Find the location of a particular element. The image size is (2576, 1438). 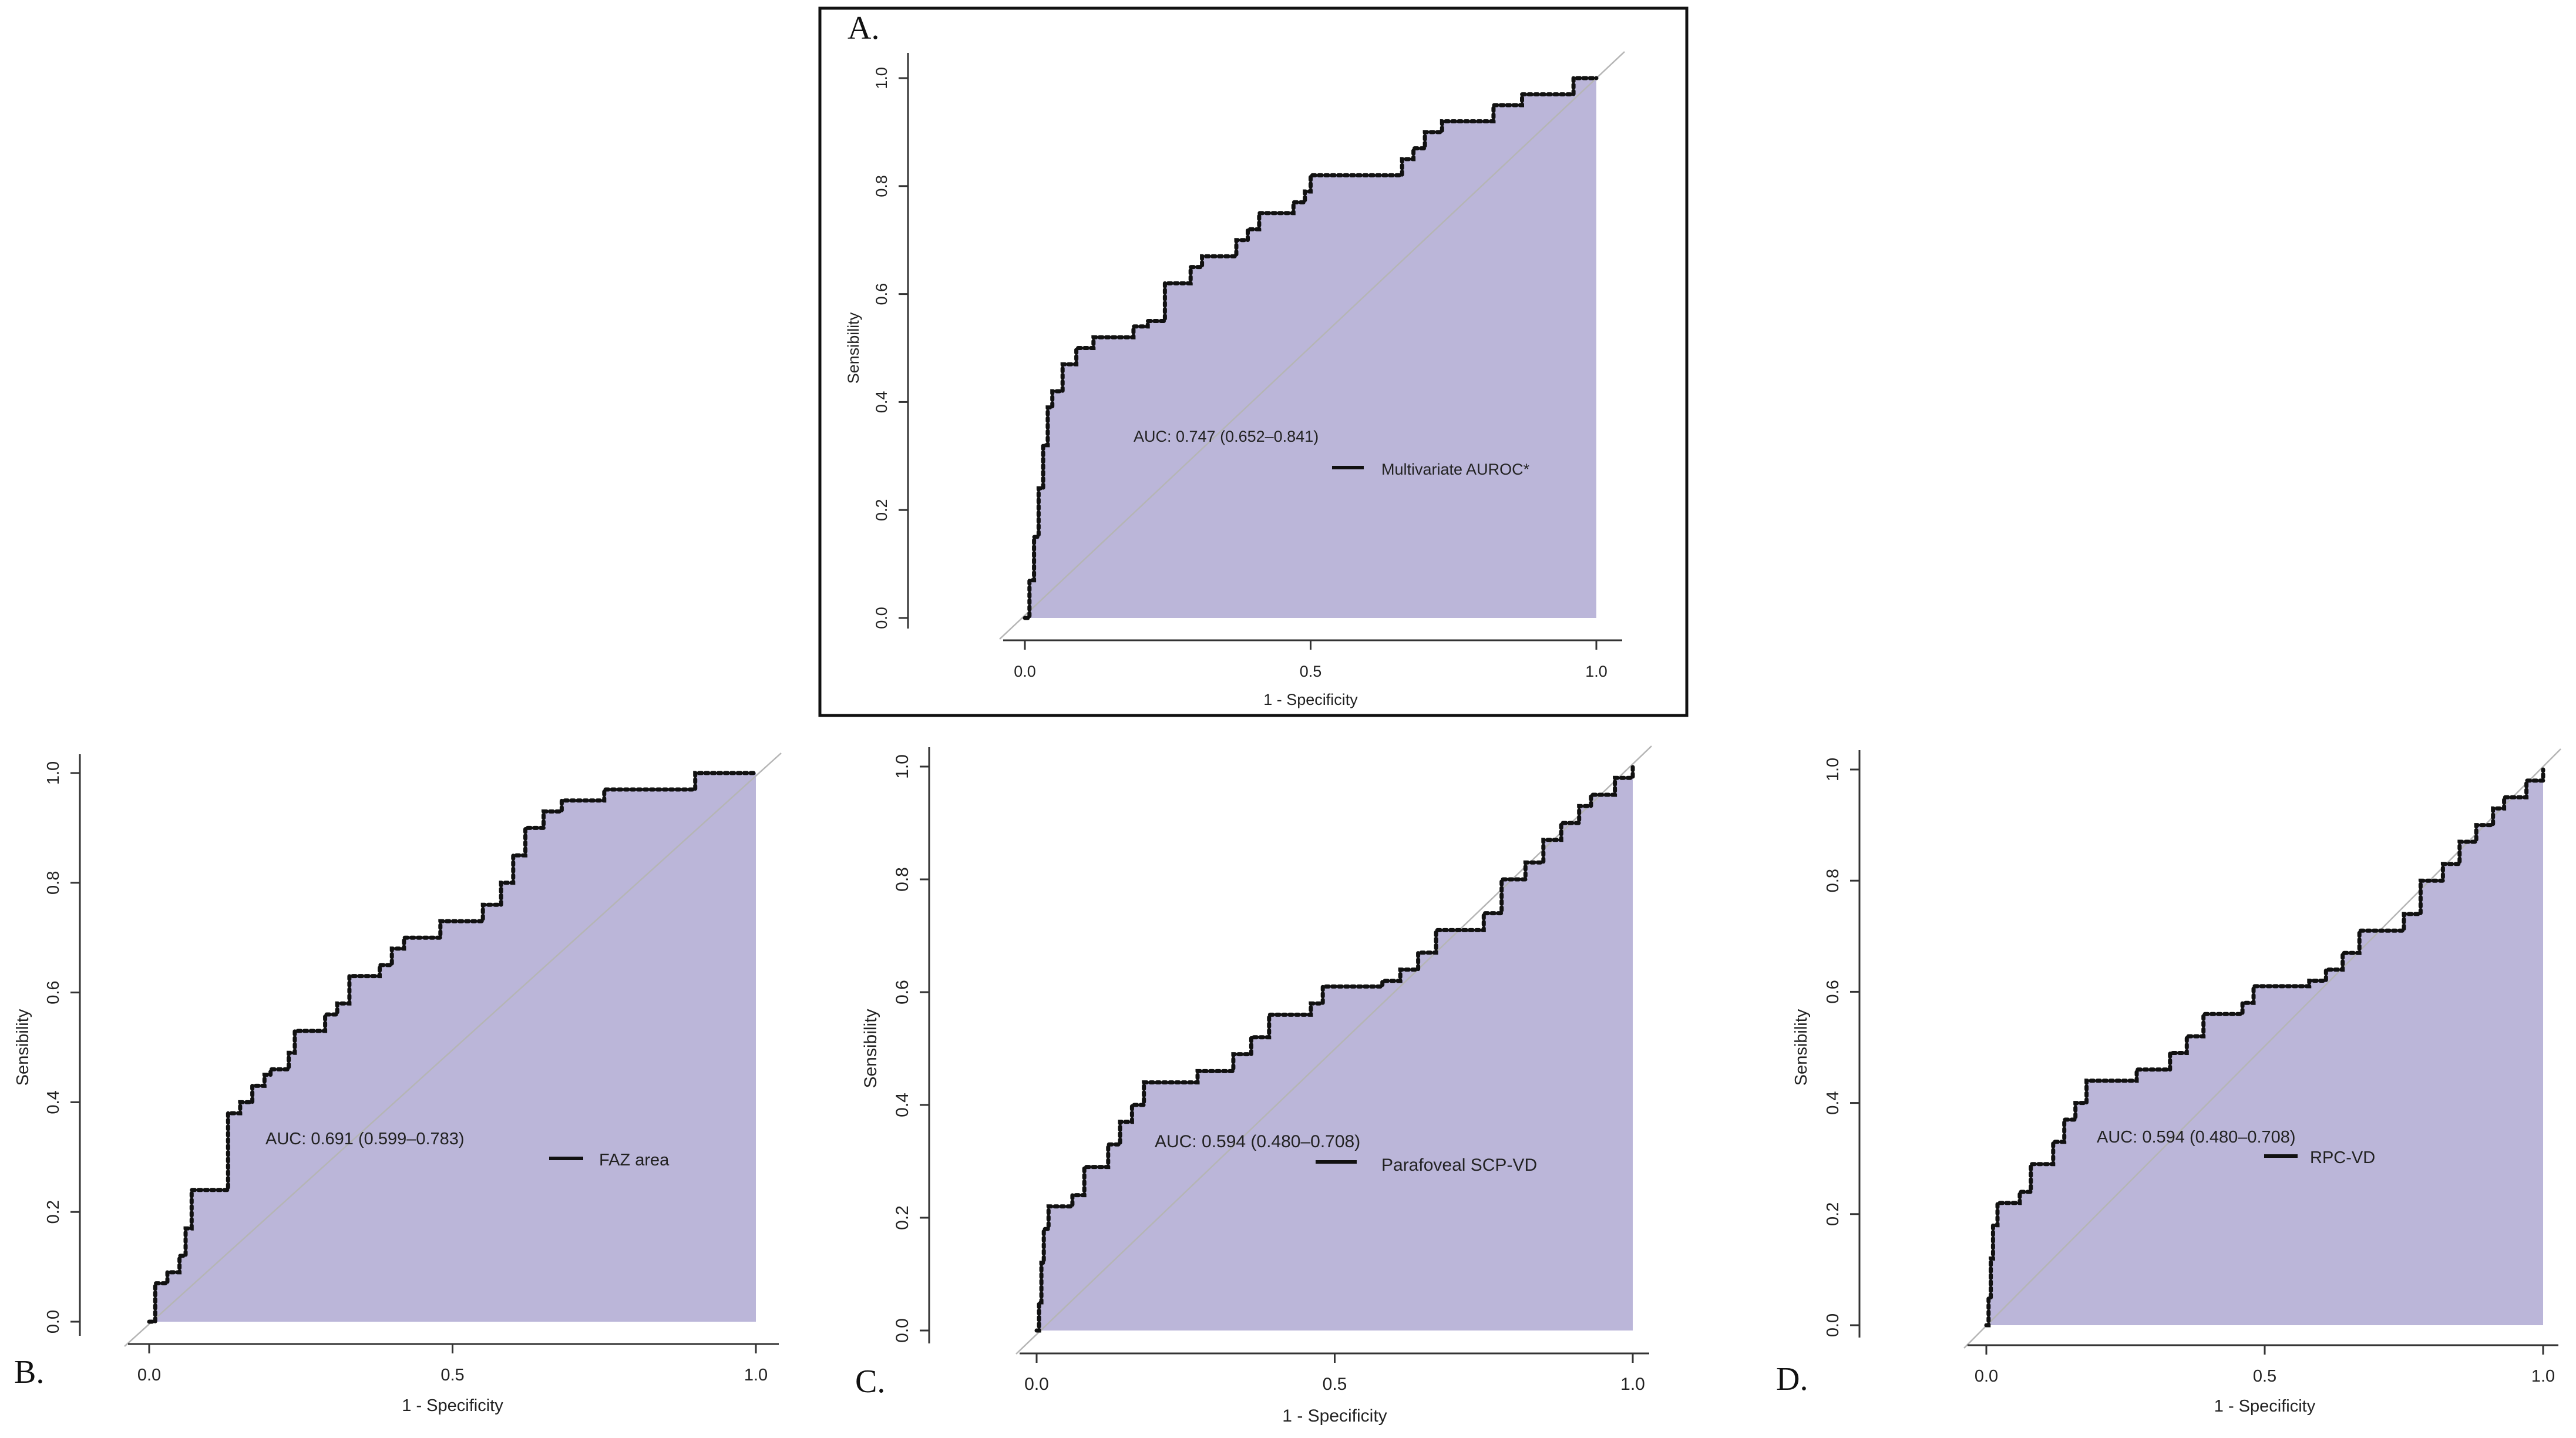

legend-label: Multivariate AUROC* is located at coordinates (1455, 469).